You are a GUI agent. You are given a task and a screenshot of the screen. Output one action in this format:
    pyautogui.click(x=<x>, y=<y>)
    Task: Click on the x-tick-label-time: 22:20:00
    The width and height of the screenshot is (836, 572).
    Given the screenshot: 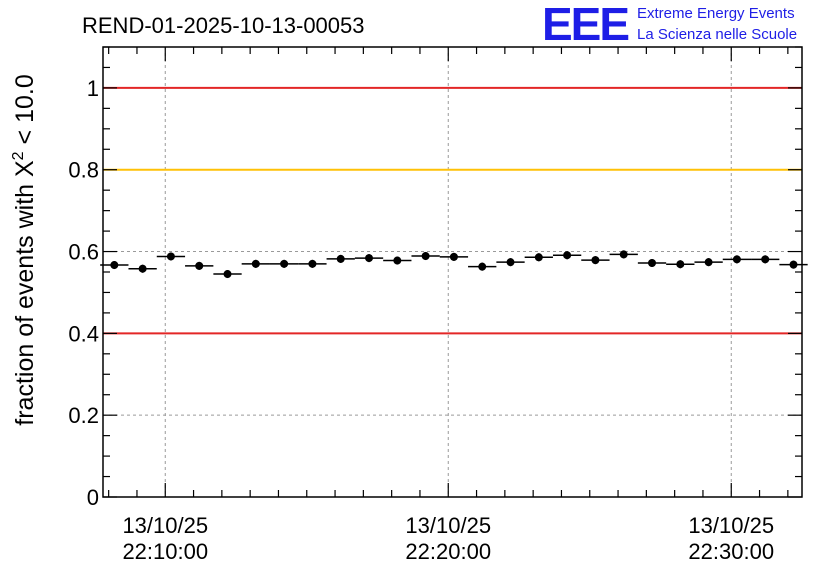 What is the action you would take?
    pyautogui.click(x=448, y=551)
    